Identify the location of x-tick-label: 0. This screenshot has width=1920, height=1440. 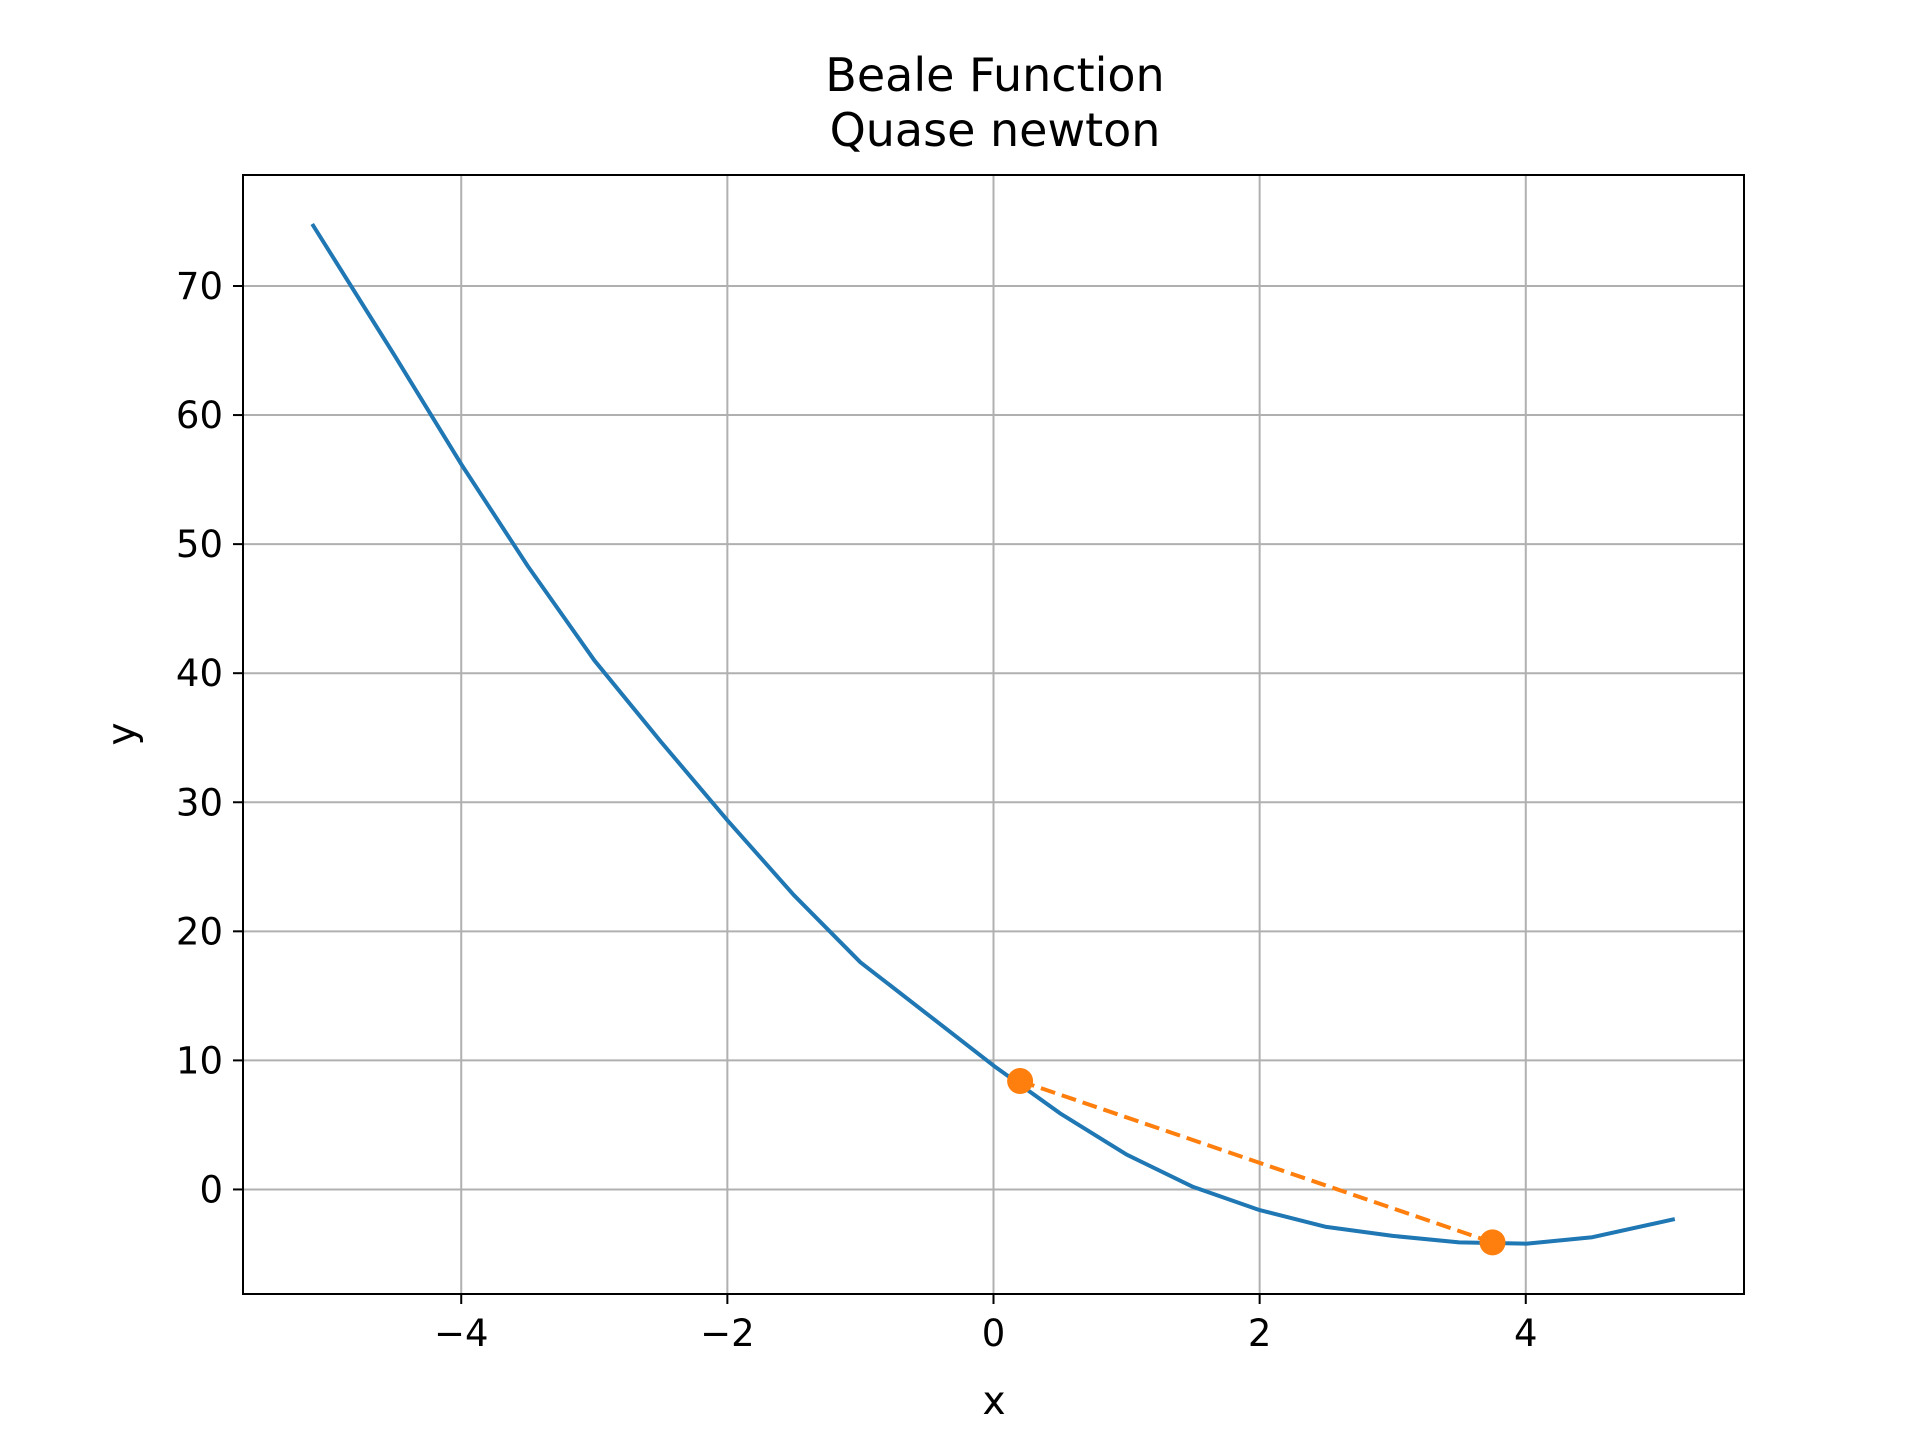
(994, 1333).